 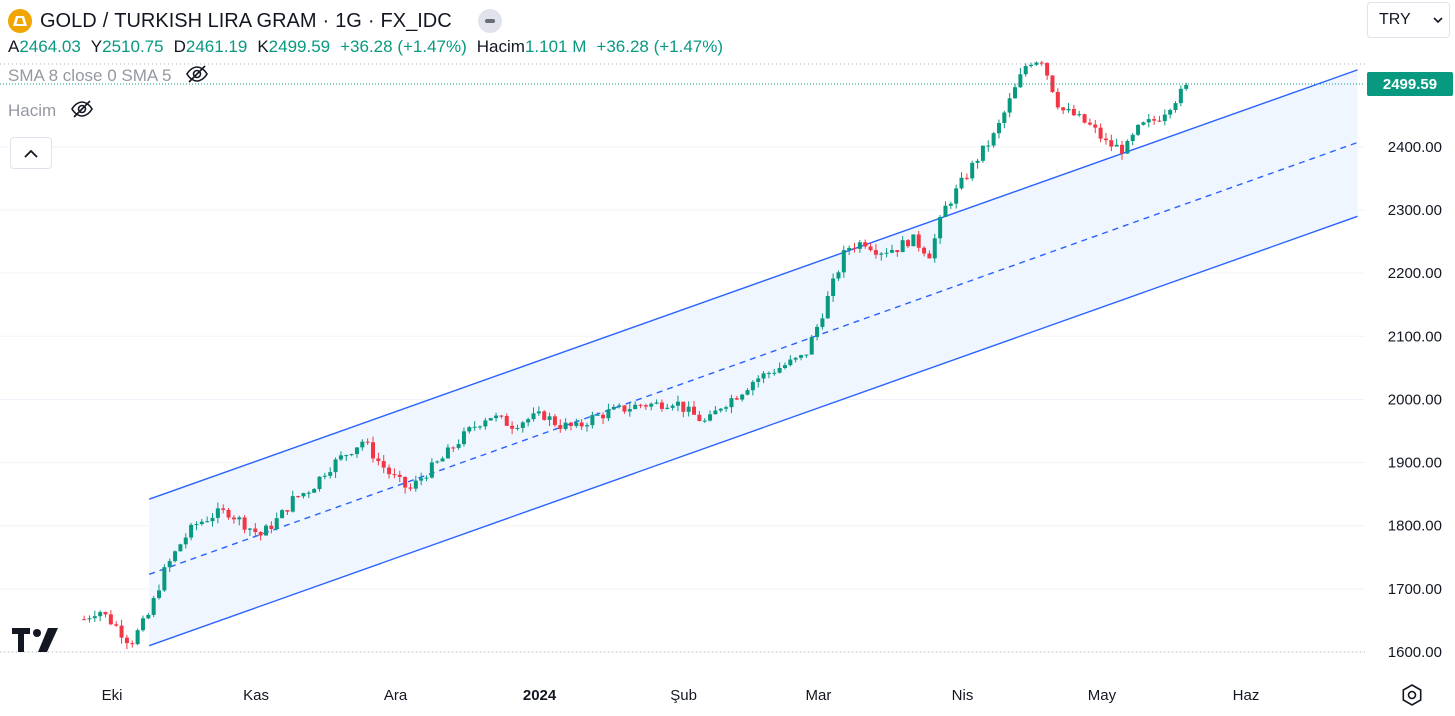 I want to click on collapse-legend-button, so click(x=31, y=153).